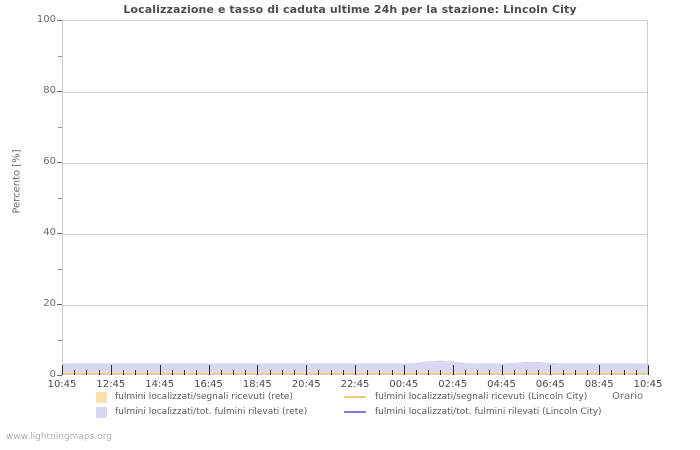 The width and height of the screenshot is (700, 450). What do you see at coordinates (49, 90) in the screenshot?
I see `y-tick-label: 80` at bounding box center [49, 90].